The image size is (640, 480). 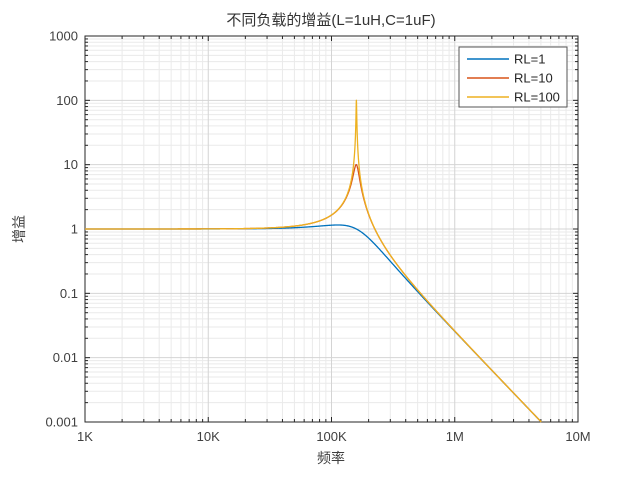 I want to click on x-tick-label: 10K, so click(x=208, y=436).